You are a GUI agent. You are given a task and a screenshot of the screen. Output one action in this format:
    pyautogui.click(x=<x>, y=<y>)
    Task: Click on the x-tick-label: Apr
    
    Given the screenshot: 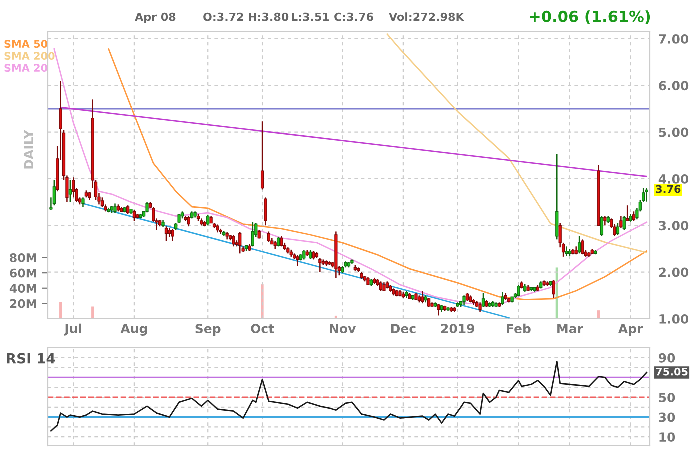 What is the action you would take?
    pyautogui.click(x=631, y=330)
    